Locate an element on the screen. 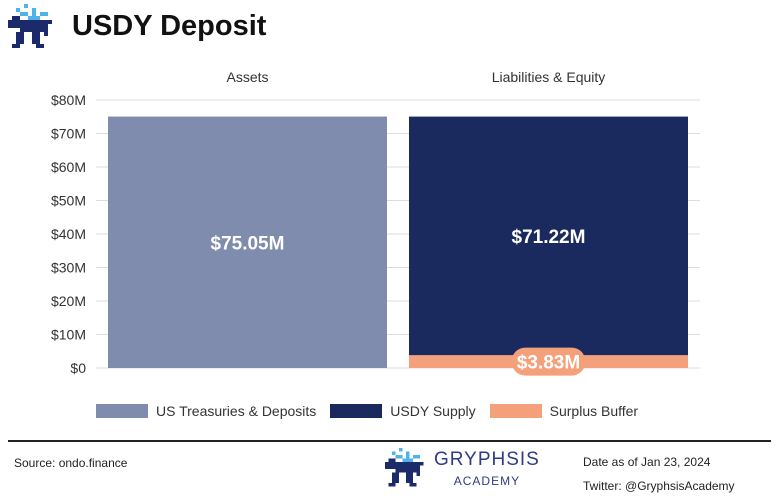  legend-swatch-surplus is located at coordinates (515, 411).